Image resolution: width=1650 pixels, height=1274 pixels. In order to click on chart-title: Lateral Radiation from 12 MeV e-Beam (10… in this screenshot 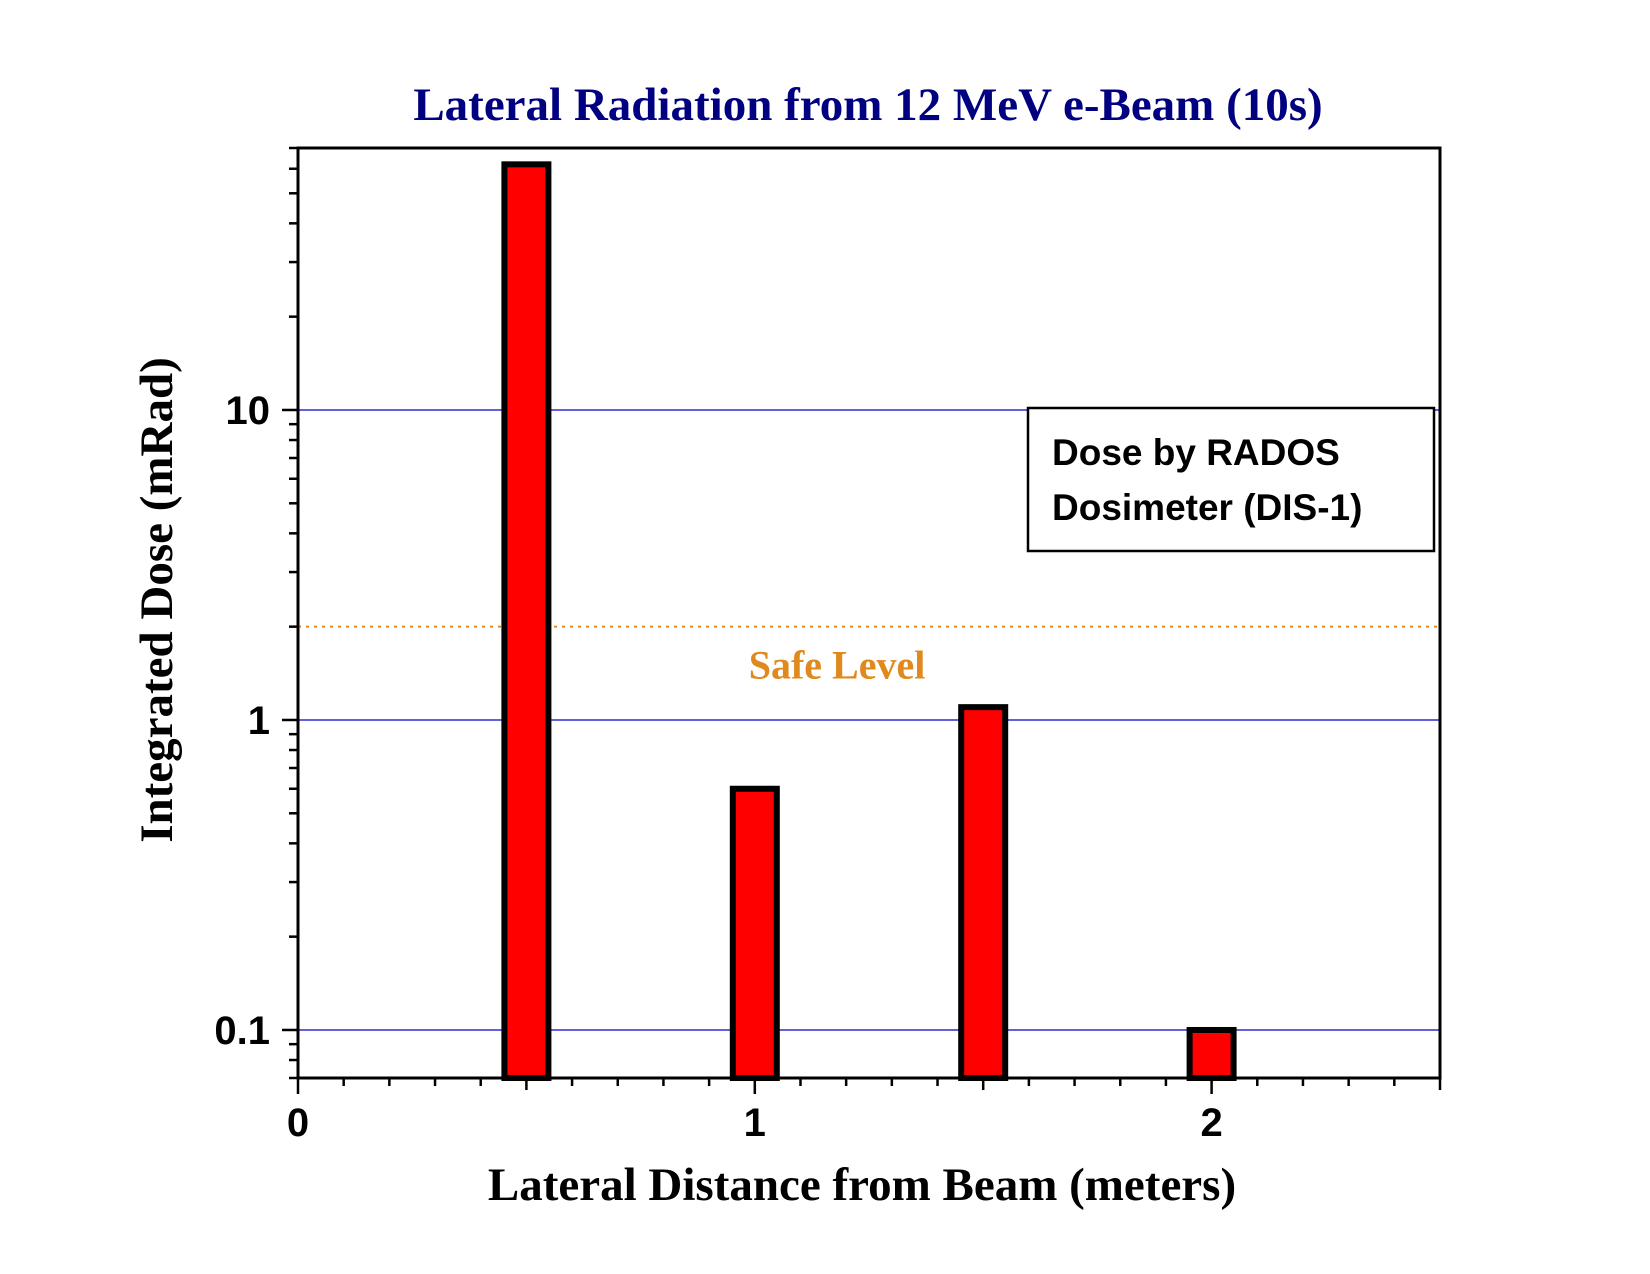, I will do `click(867, 105)`.